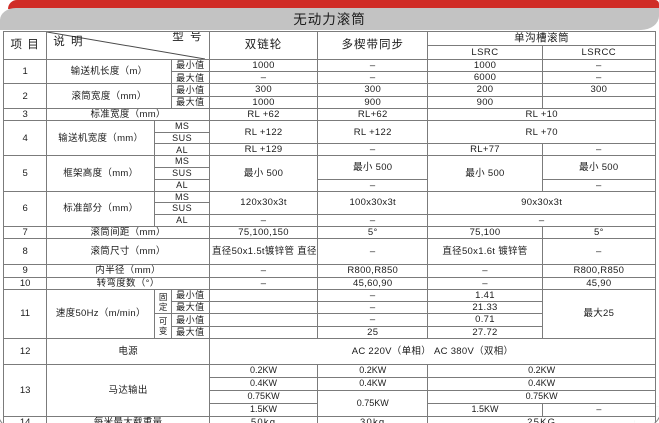  I want to click on cell-value: RL +10, so click(541, 114).